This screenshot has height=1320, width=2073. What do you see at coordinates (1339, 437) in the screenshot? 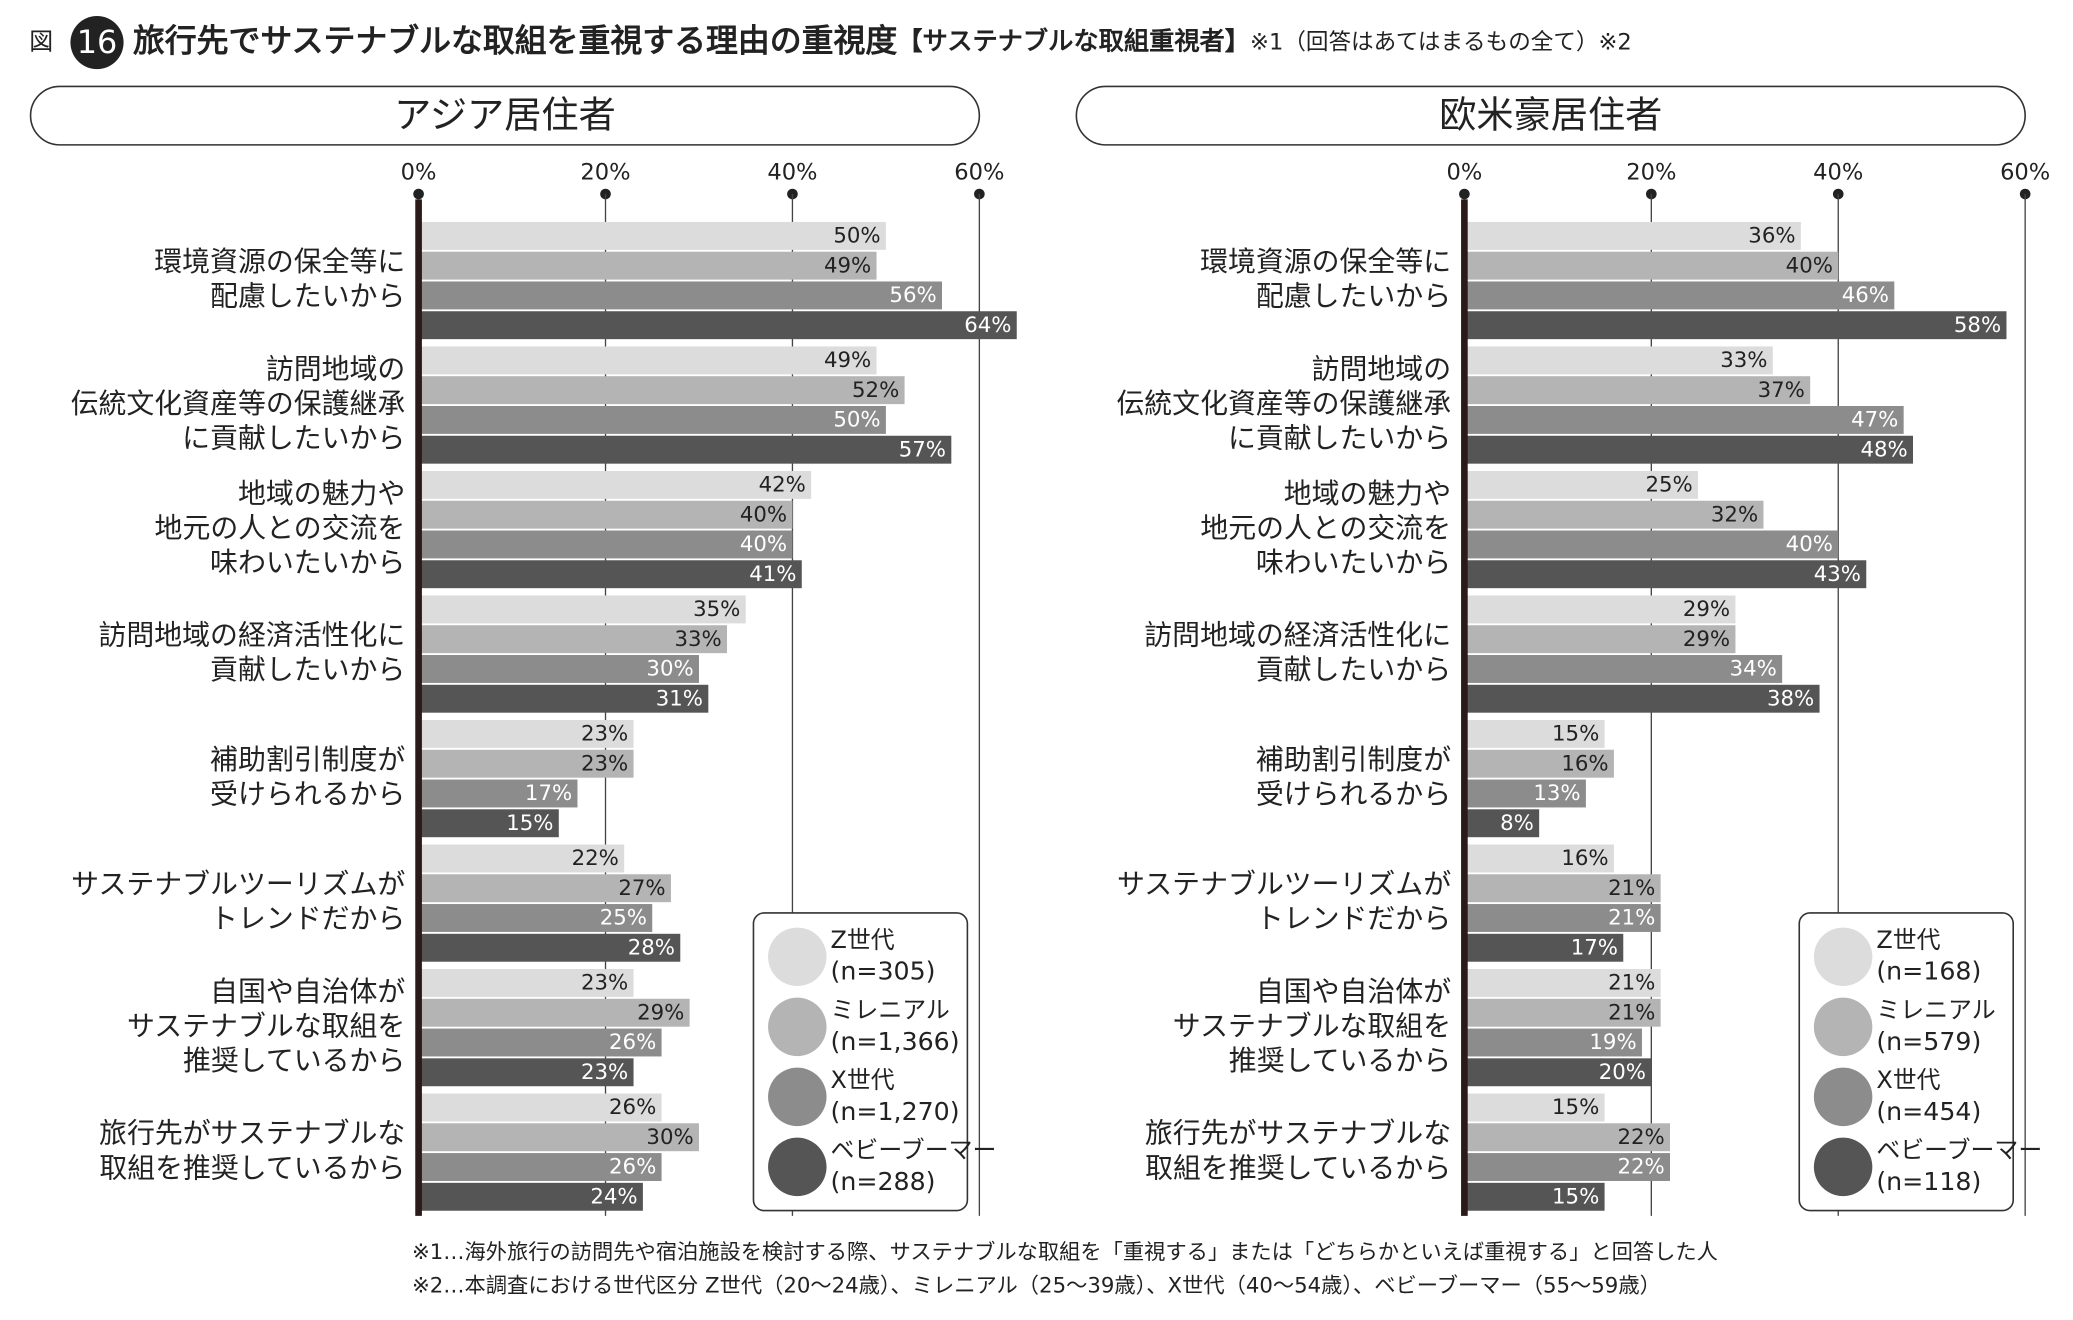
I see `category-label: に貢献したいから` at bounding box center [1339, 437].